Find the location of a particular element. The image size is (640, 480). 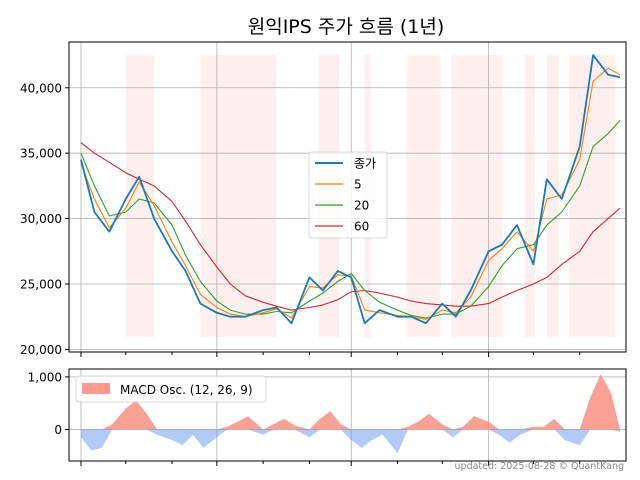

price-y-tick-label: 35,000 is located at coordinates (41, 154).